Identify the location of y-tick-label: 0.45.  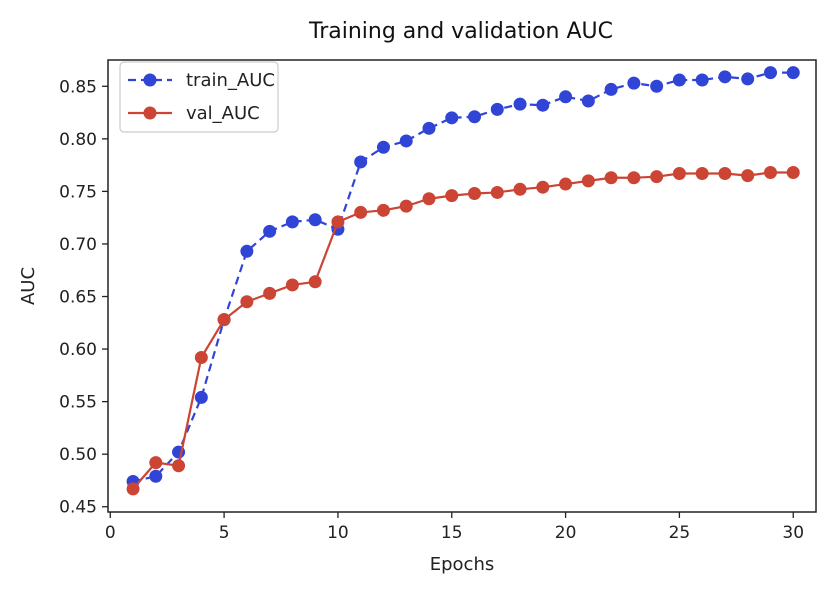
(78, 508).